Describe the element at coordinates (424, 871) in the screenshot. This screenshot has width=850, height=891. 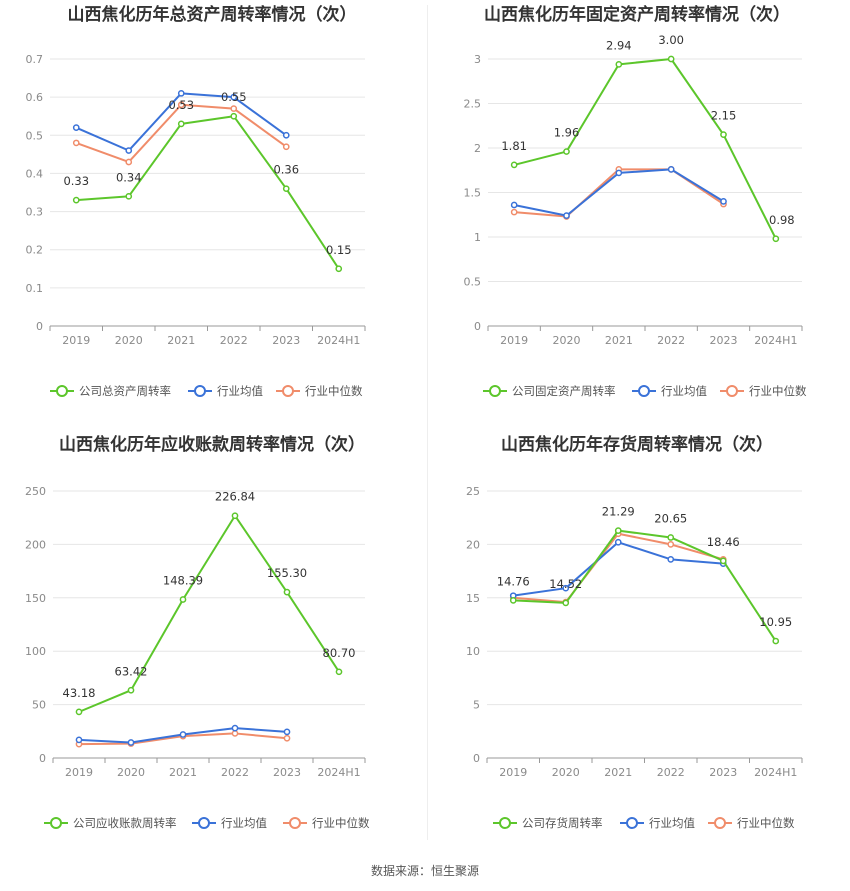
I see `source-note: 数据来源：恒生聚源` at that location.